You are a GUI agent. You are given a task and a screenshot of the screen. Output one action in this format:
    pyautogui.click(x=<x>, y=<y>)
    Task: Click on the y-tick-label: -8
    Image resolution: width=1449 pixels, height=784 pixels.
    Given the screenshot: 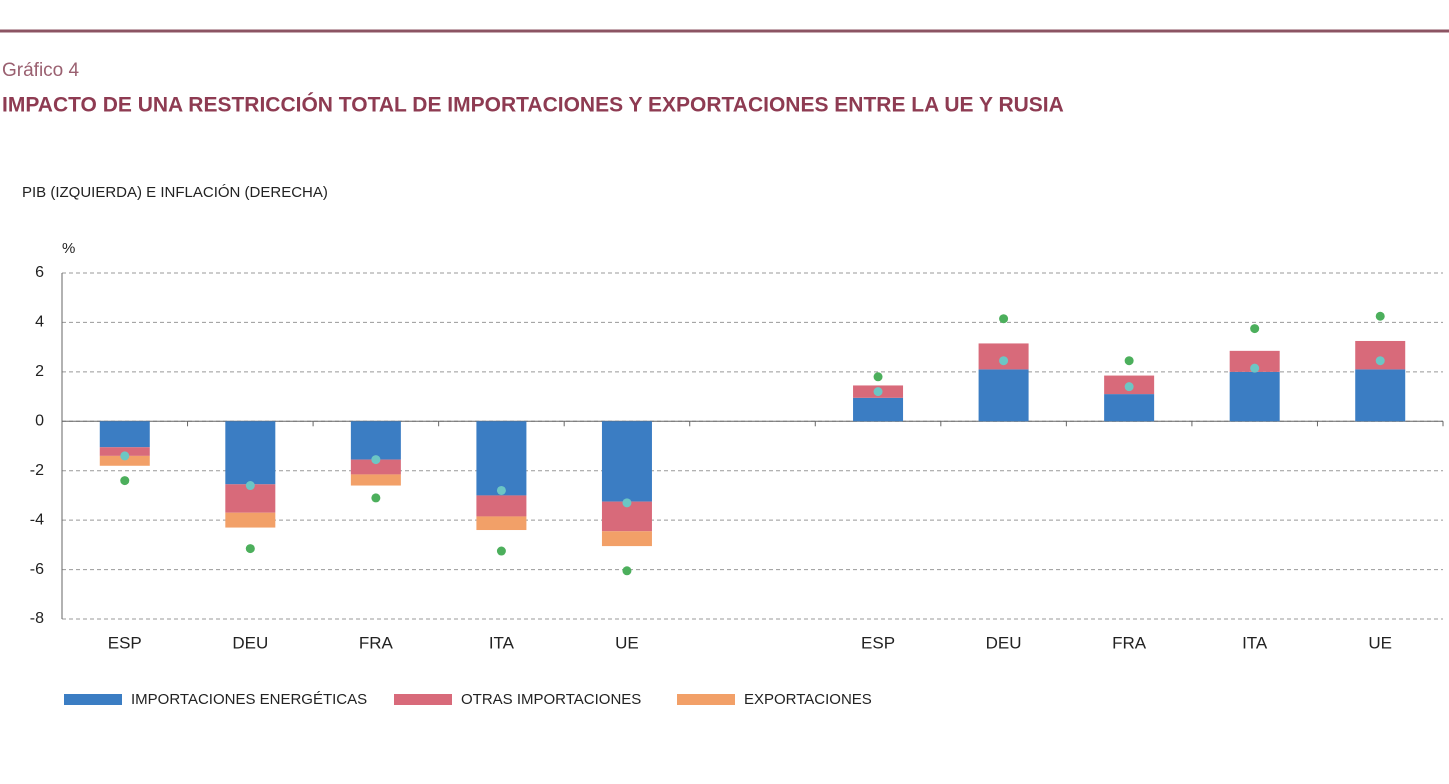 What is the action you would take?
    pyautogui.click(x=37, y=618)
    